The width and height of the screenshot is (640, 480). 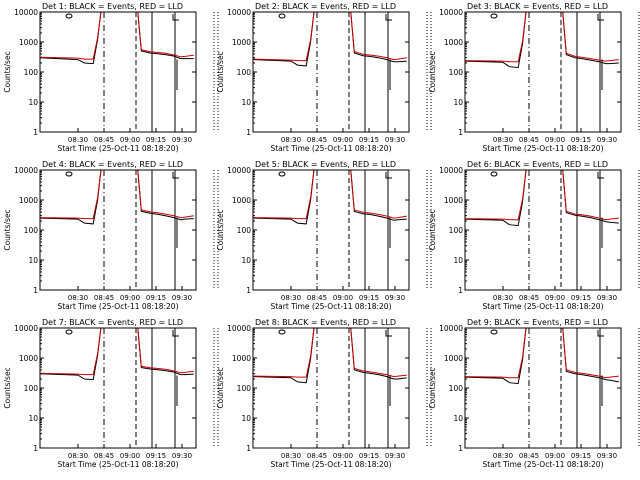 I want to click on chart-title: Det 7: BLACK = Events, RED = LLD, so click(x=112, y=322).